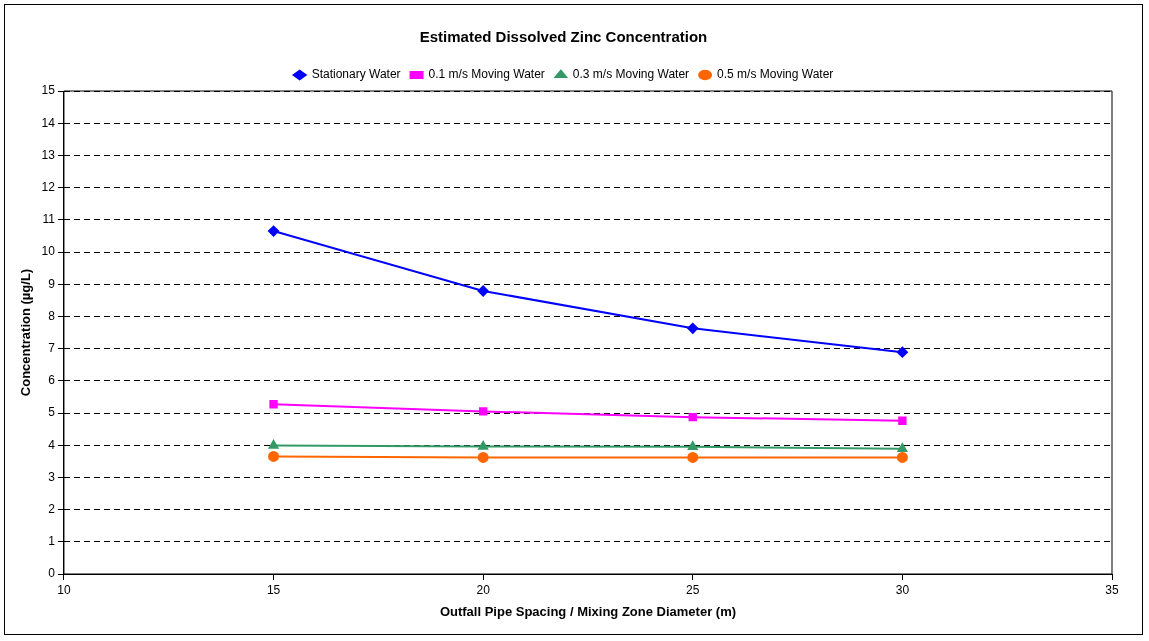  I want to click on y-tick-label: 6, so click(52, 380).